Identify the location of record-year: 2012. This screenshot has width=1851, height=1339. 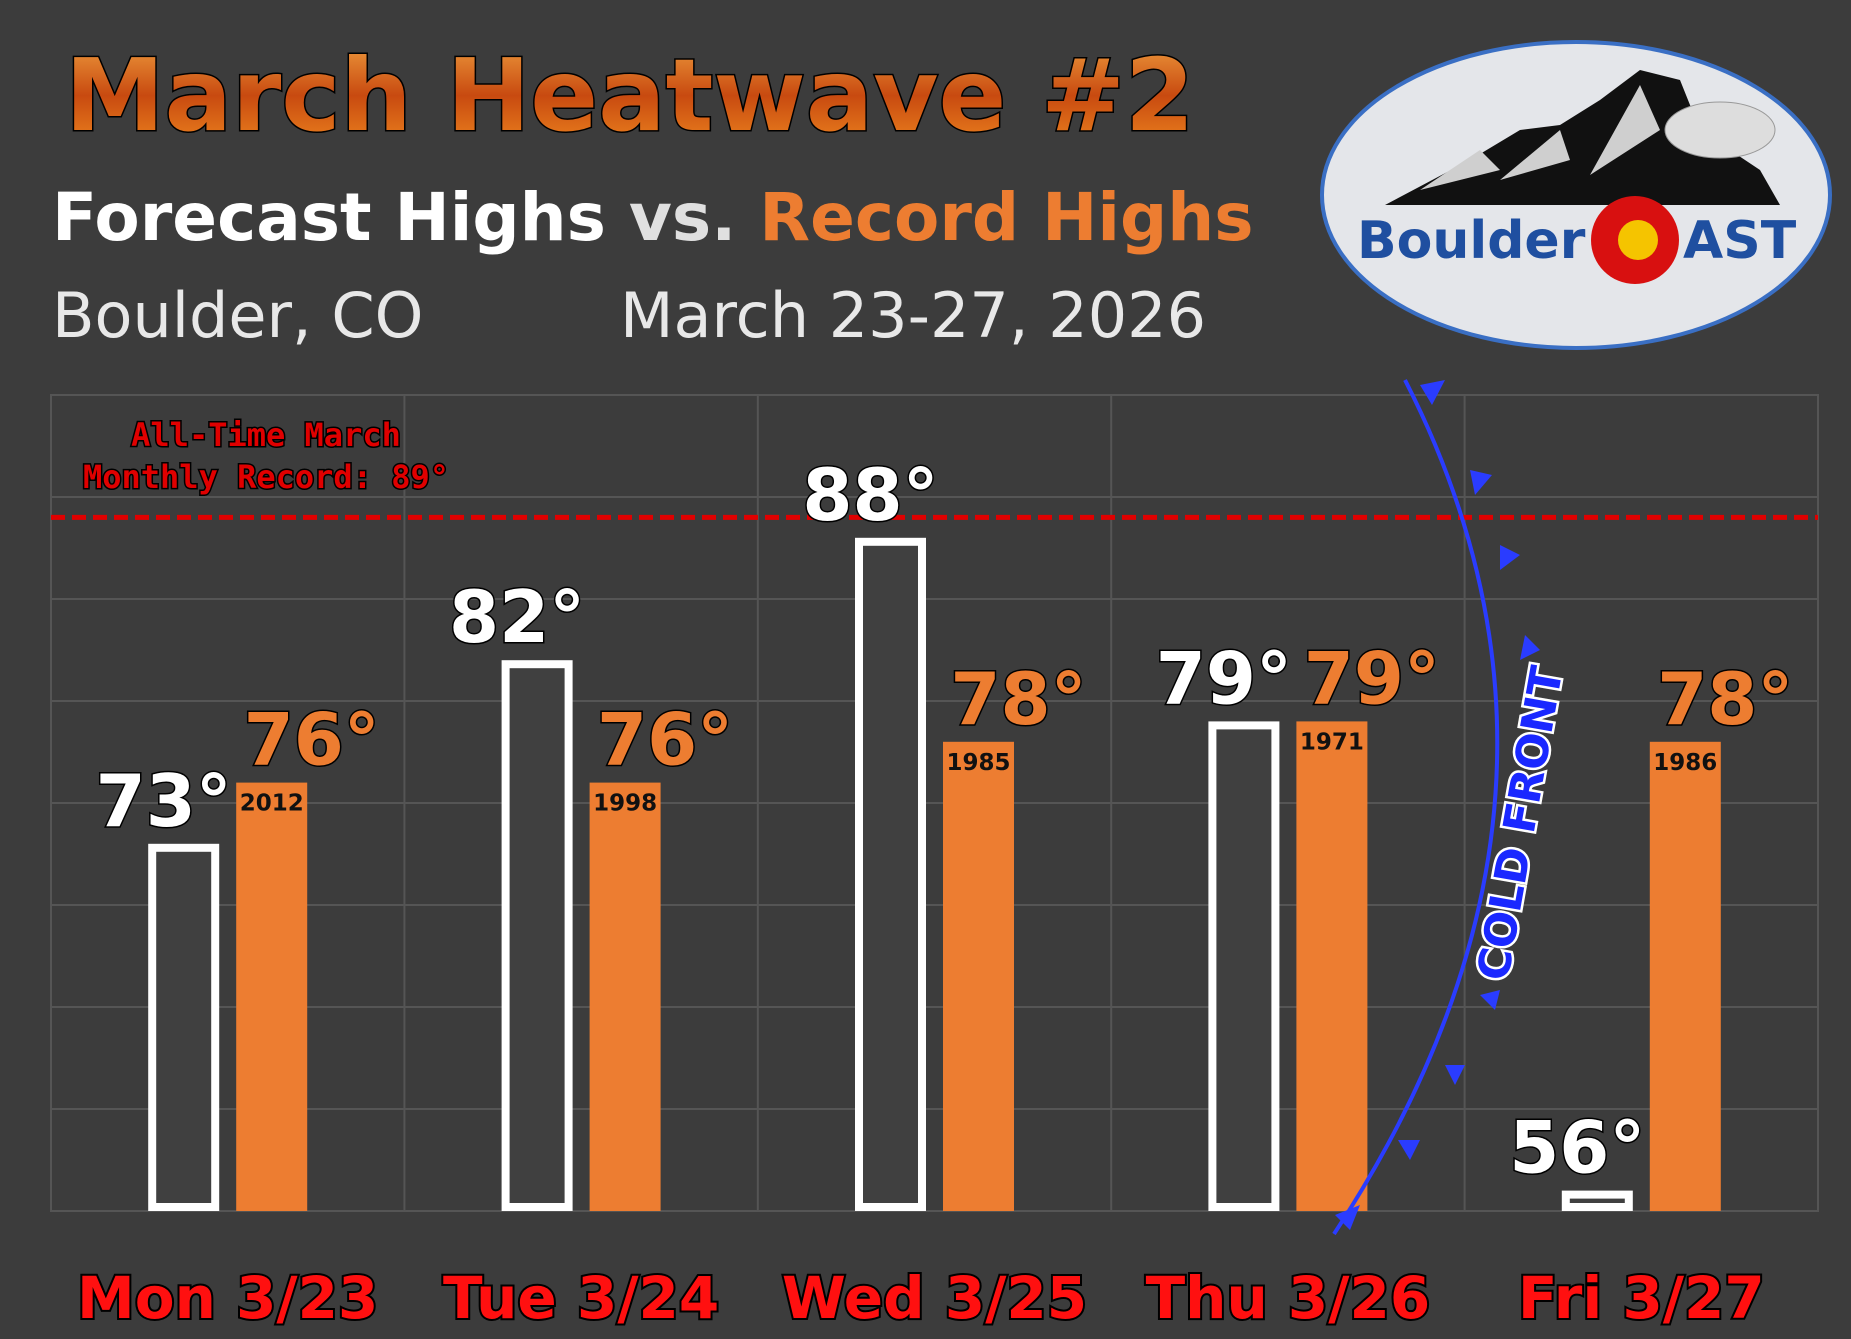
(272, 804).